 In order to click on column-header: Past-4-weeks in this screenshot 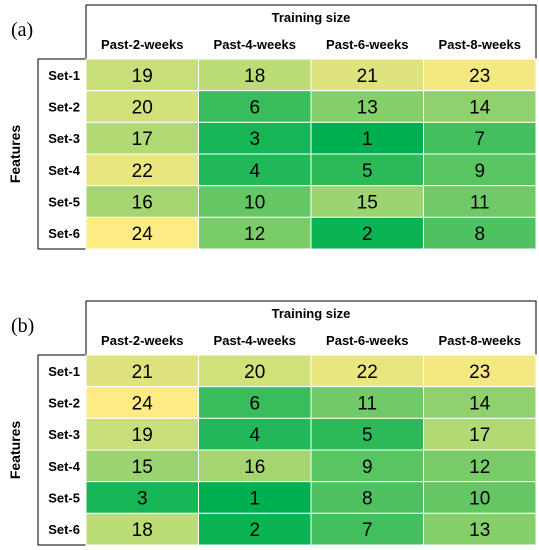, I will do `click(255, 44)`.